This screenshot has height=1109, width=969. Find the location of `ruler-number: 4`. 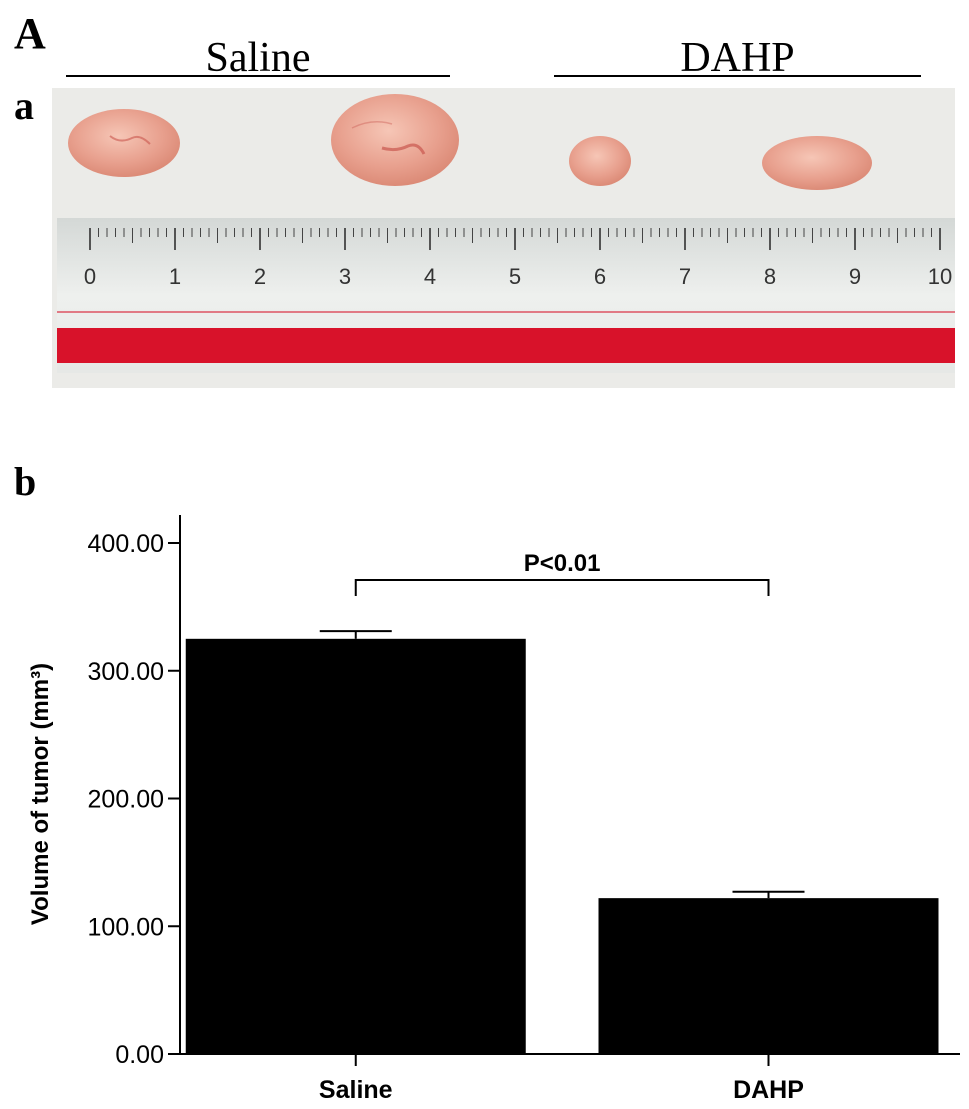

ruler-number: 4 is located at coordinates (430, 276).